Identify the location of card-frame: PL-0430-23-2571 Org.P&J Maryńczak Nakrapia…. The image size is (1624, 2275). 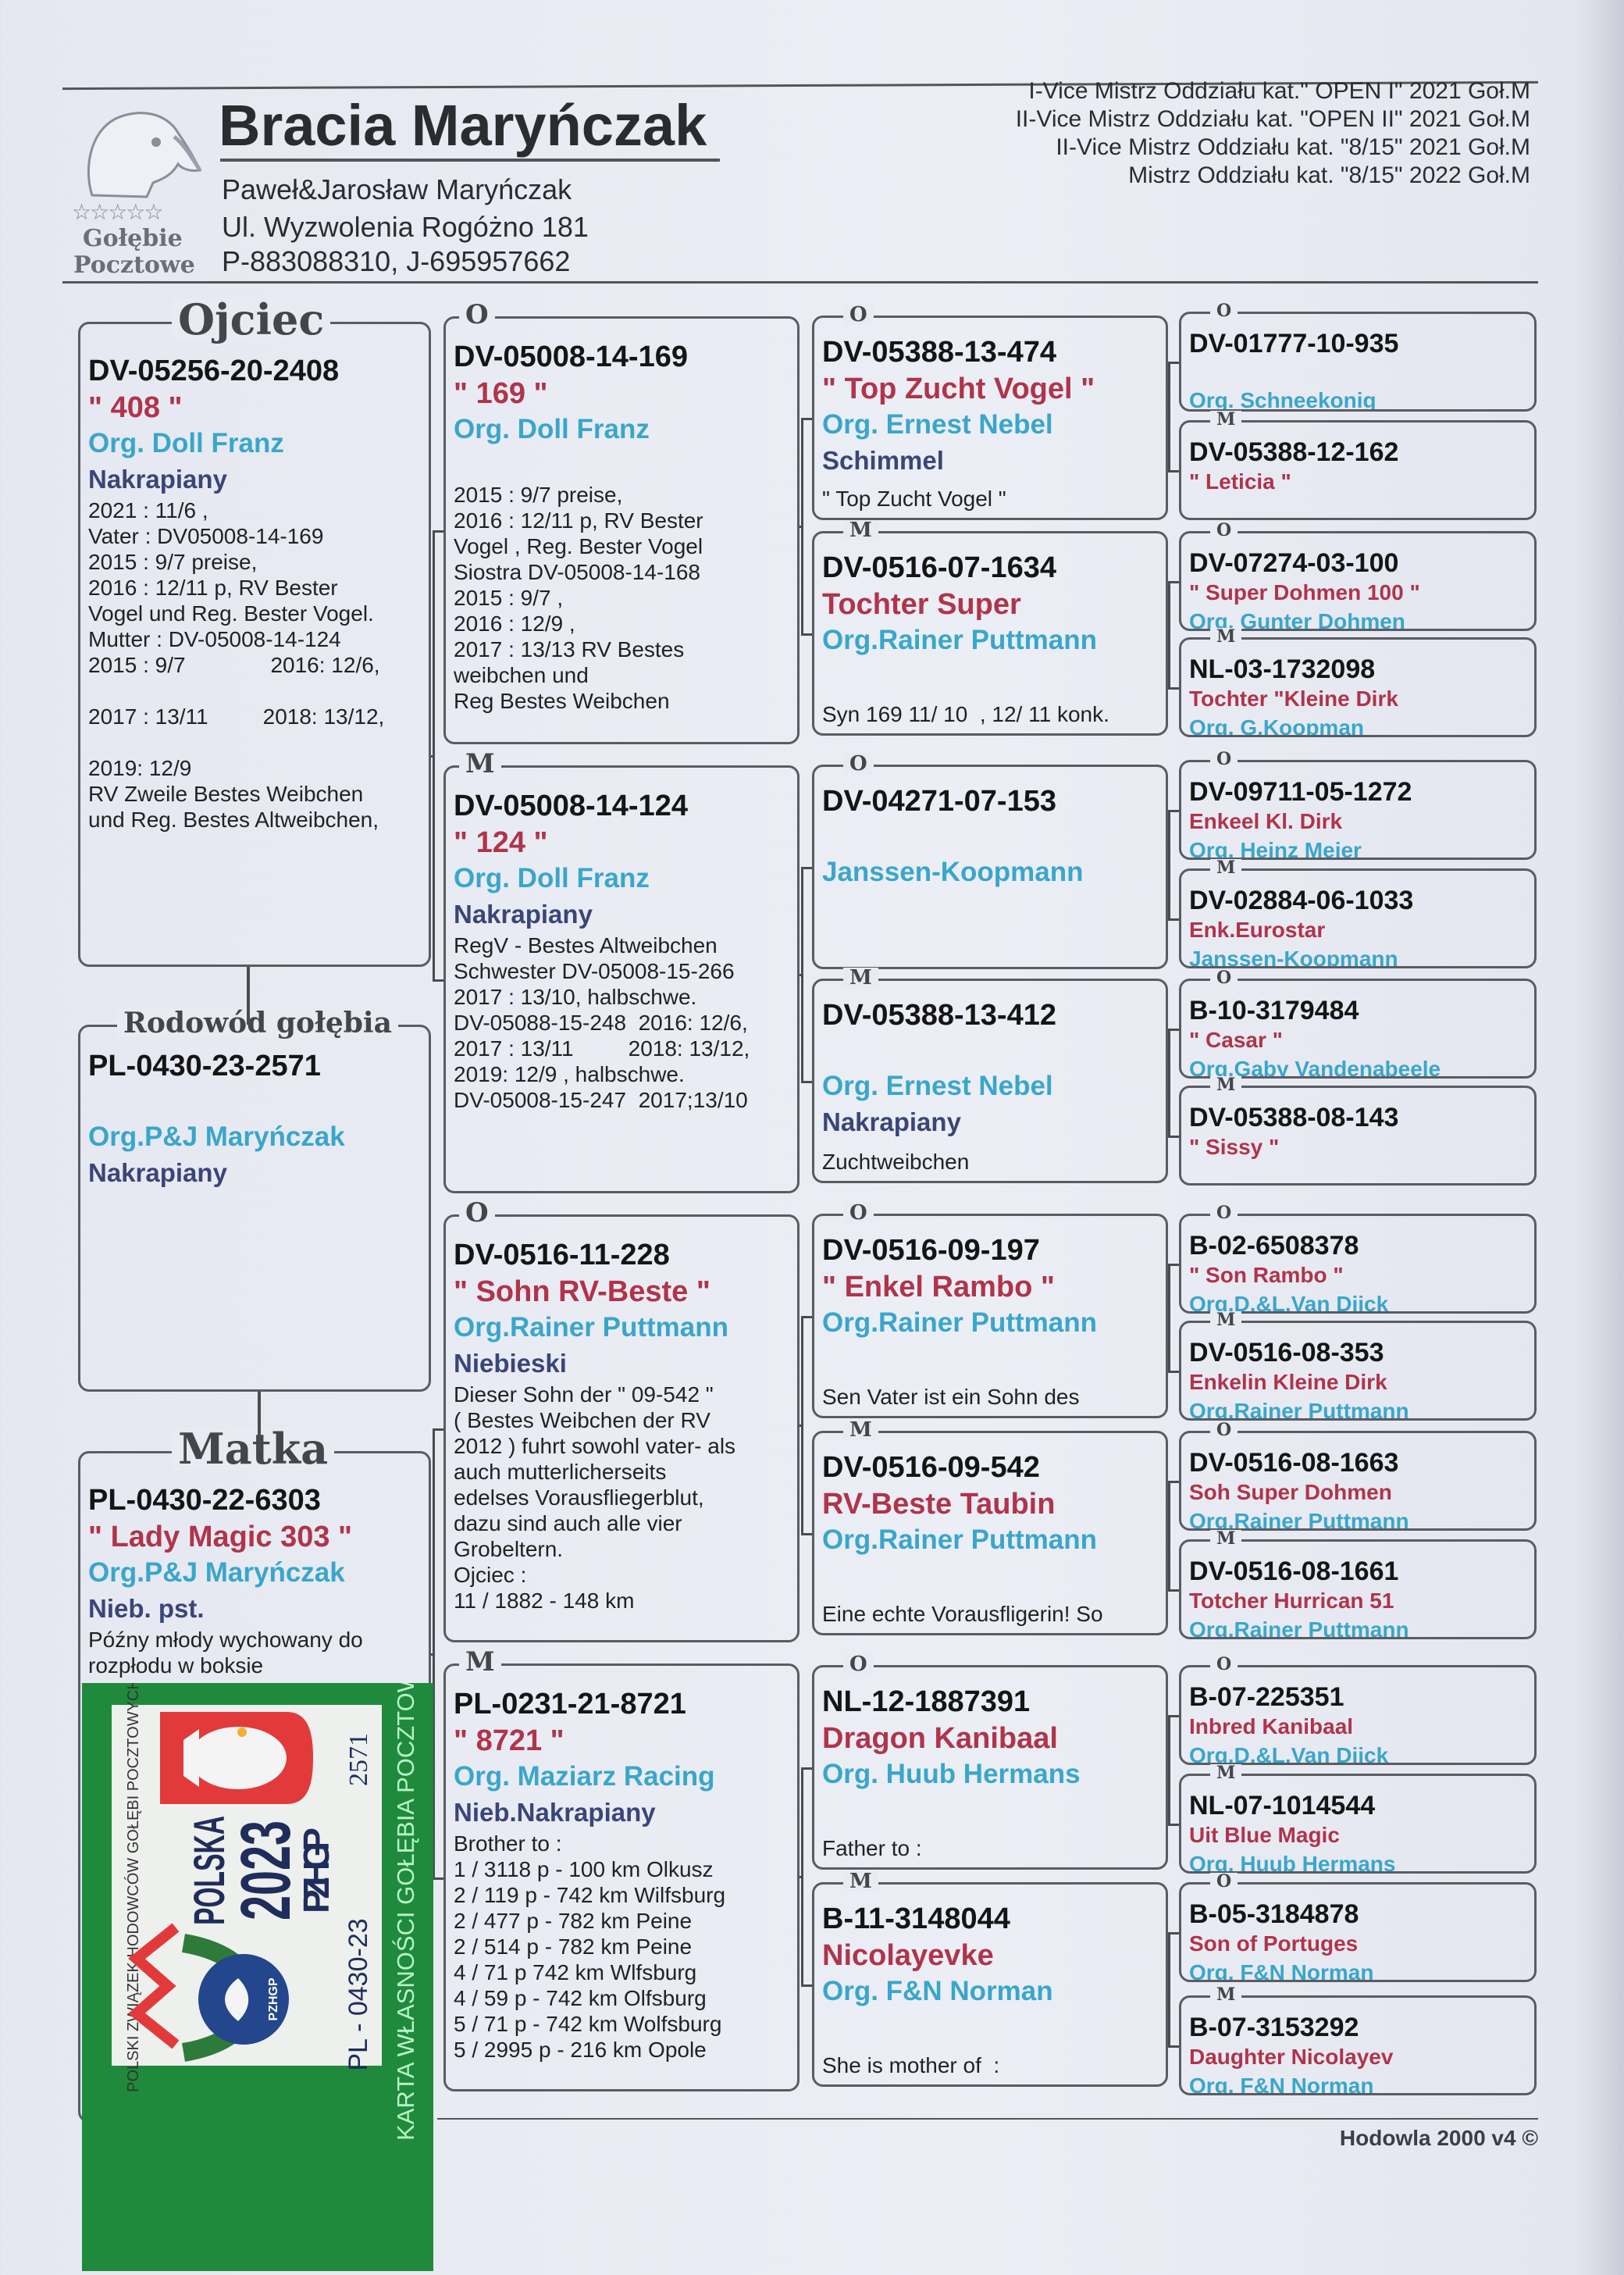
(254, 1208).